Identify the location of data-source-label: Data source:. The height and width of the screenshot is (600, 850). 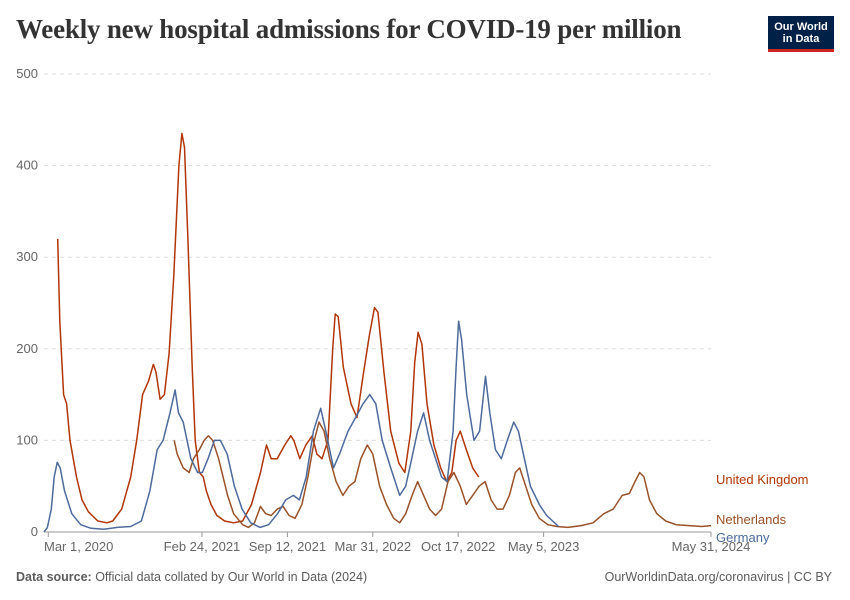
(54, 577).